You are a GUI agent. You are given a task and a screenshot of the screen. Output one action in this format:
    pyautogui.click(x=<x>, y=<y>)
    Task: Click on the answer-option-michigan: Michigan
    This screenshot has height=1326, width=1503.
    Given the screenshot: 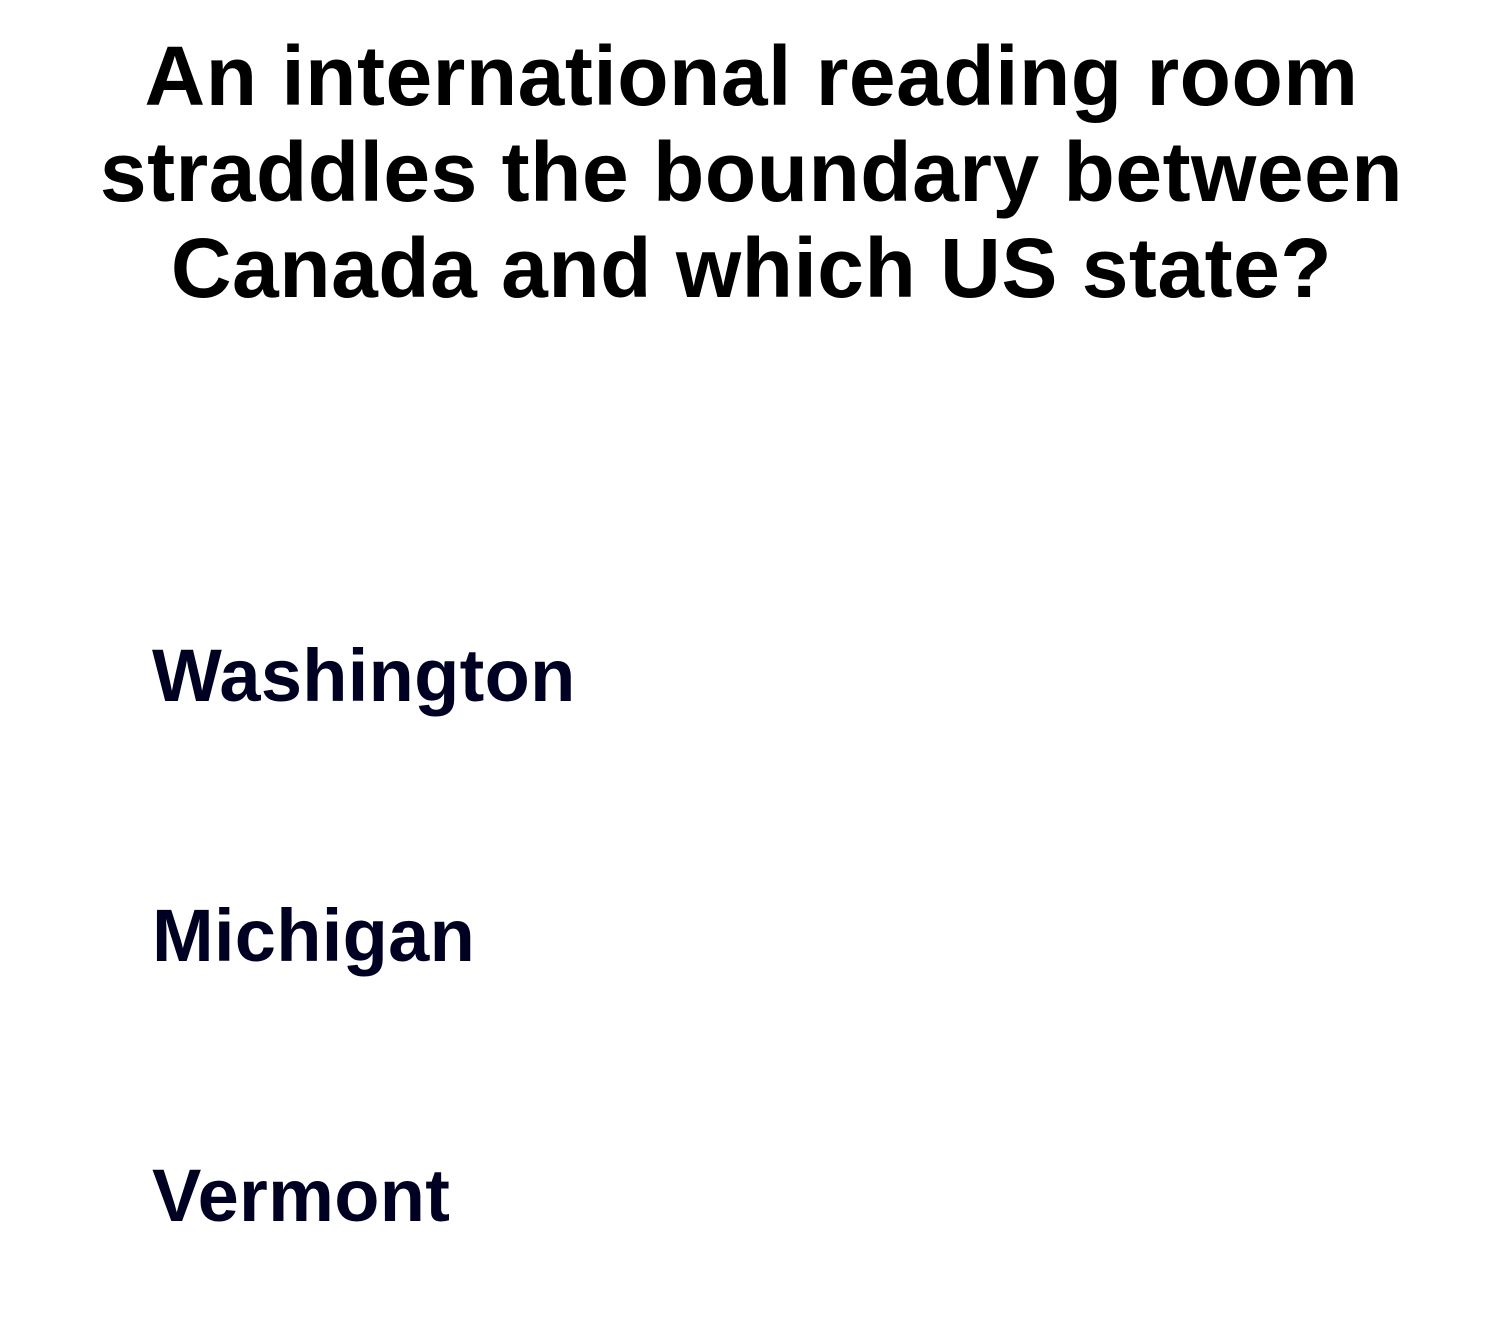 What is the action you would take?
    pyautogui.click(x=752, y=936)
    